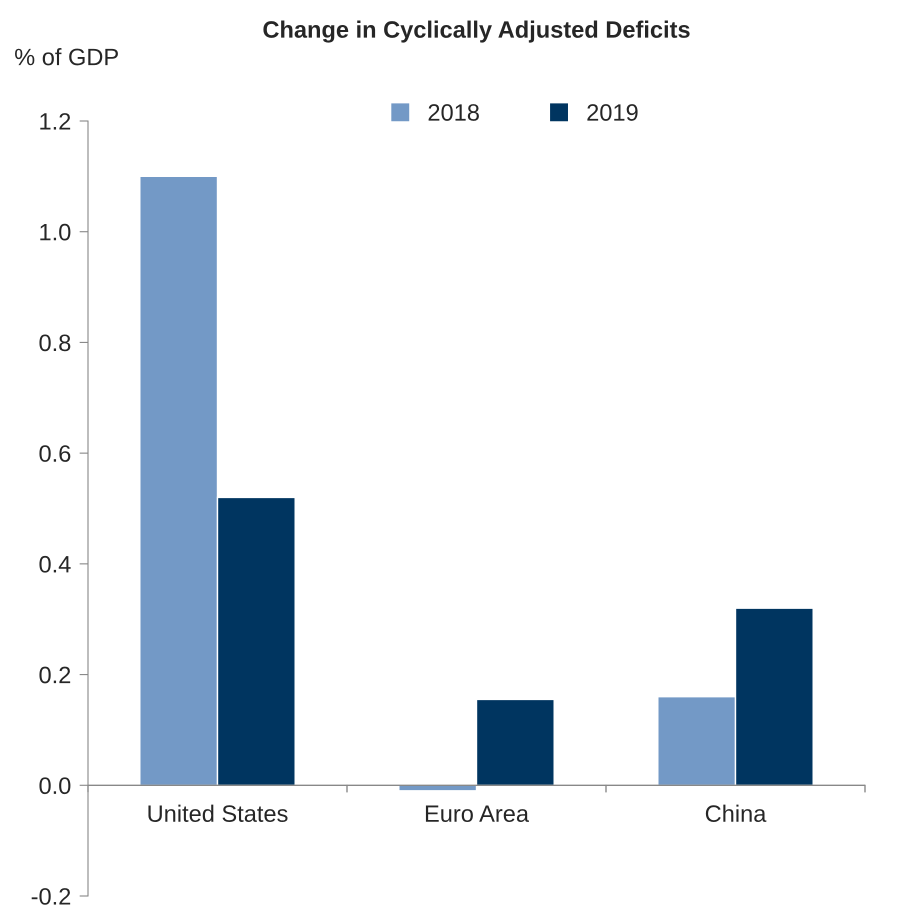  Describe the element at coordinates (736, 813) in the screenshot. I see `x-tick-label: China` at that location.